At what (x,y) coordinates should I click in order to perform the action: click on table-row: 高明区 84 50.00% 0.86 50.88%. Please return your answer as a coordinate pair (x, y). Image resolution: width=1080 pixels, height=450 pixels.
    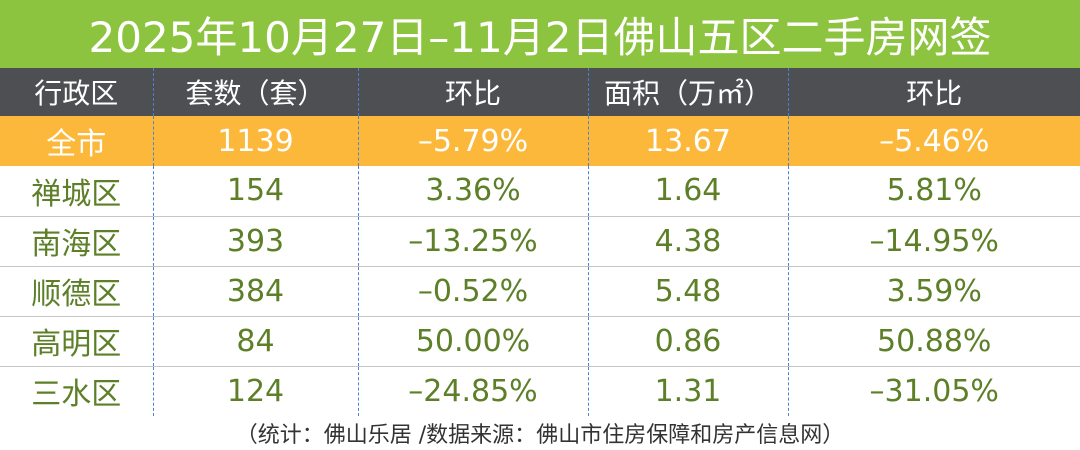
    Looking at the image, I should click on (540, 341).